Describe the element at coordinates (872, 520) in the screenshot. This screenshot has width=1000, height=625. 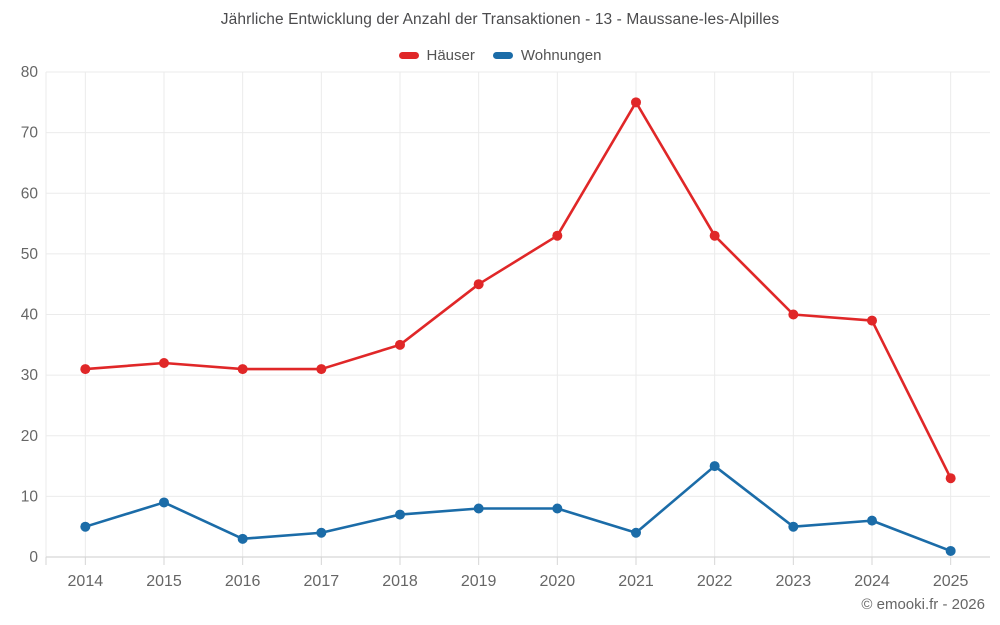
I see `data-point-wohnungen-2024` at that location.